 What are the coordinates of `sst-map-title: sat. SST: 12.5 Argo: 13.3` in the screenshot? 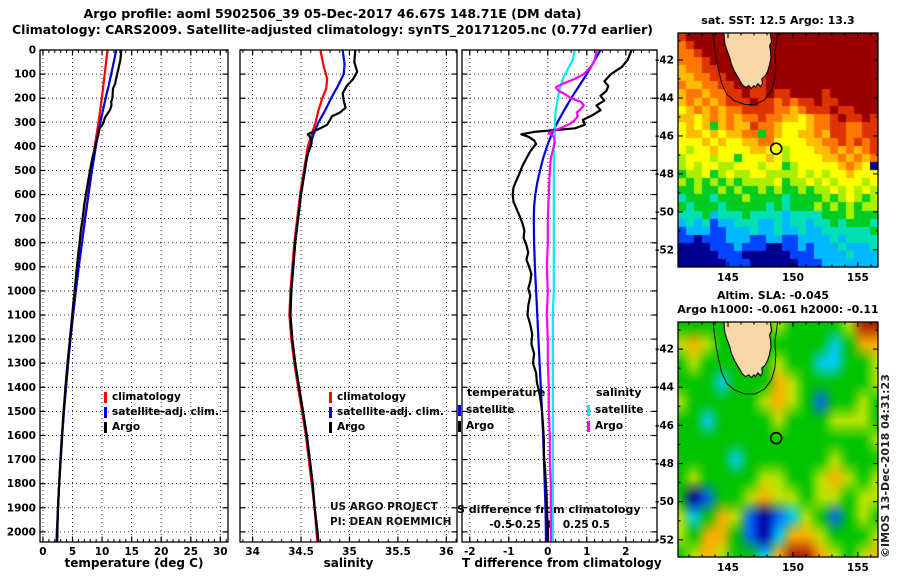 It's located at (778, 20).